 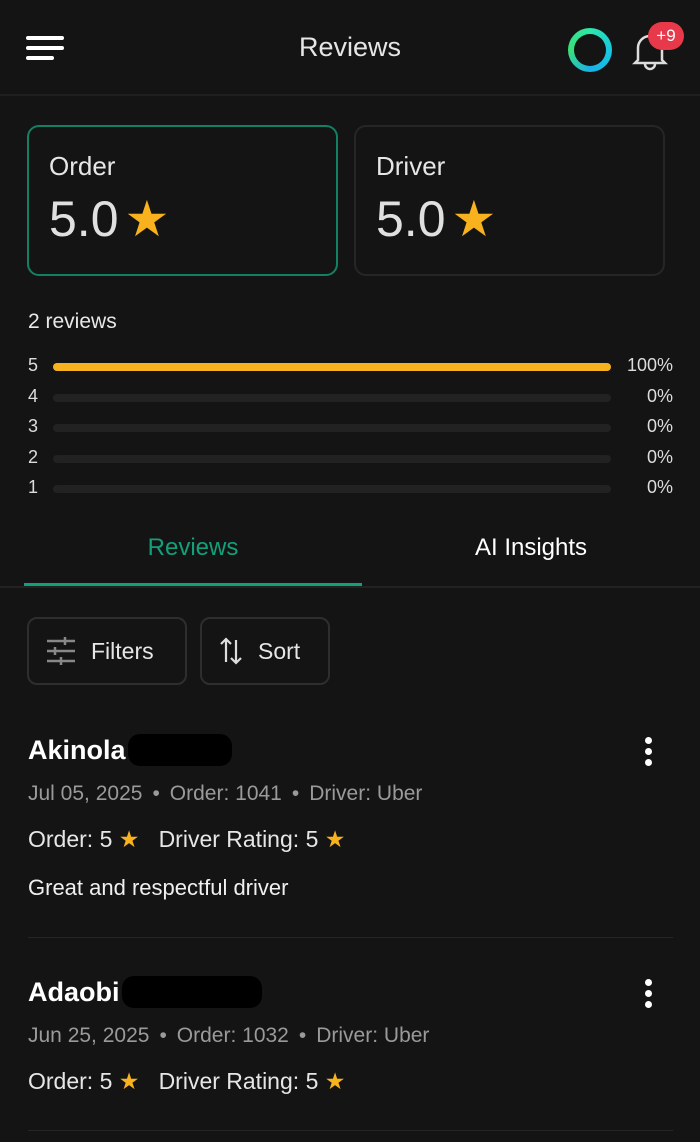 I want to click on rating-bar-row: 2 0%, so click(x=350, y=459).